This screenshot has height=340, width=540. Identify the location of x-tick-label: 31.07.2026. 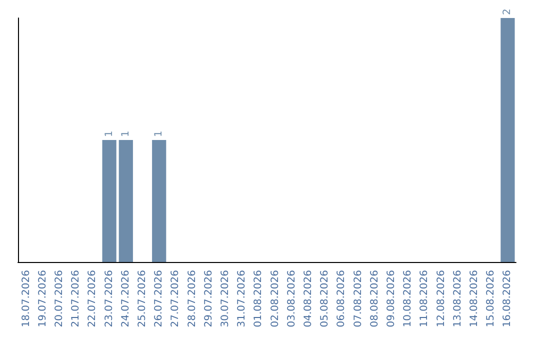
(242, 299).